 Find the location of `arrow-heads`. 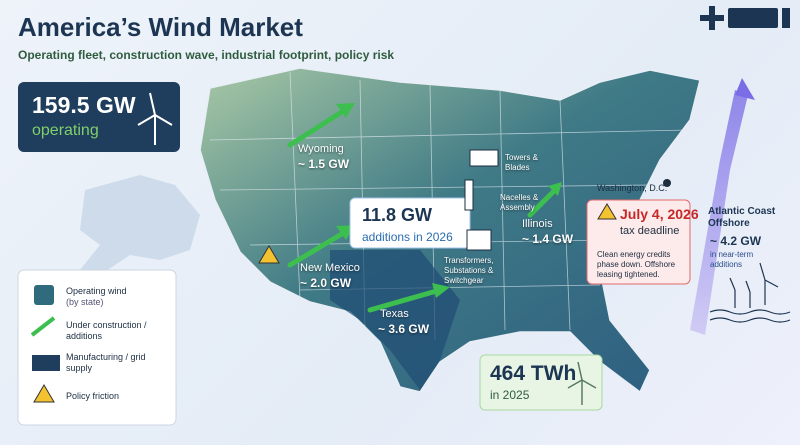

arrow-heads is located at coordinates (449, 200).